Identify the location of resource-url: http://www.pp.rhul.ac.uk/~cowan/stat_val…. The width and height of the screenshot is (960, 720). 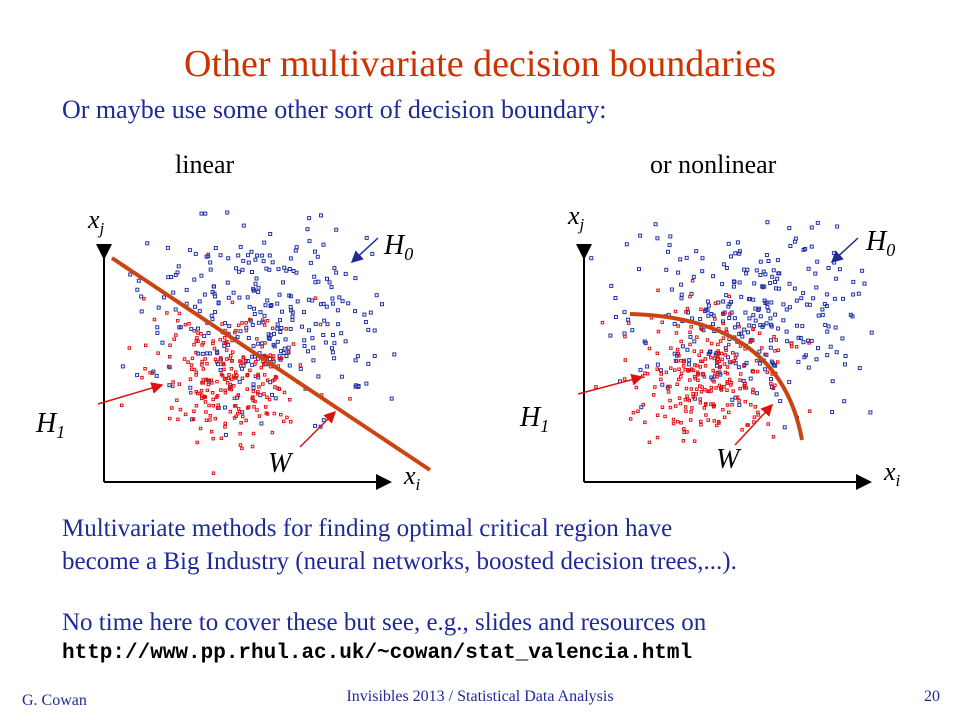
(377, 653).